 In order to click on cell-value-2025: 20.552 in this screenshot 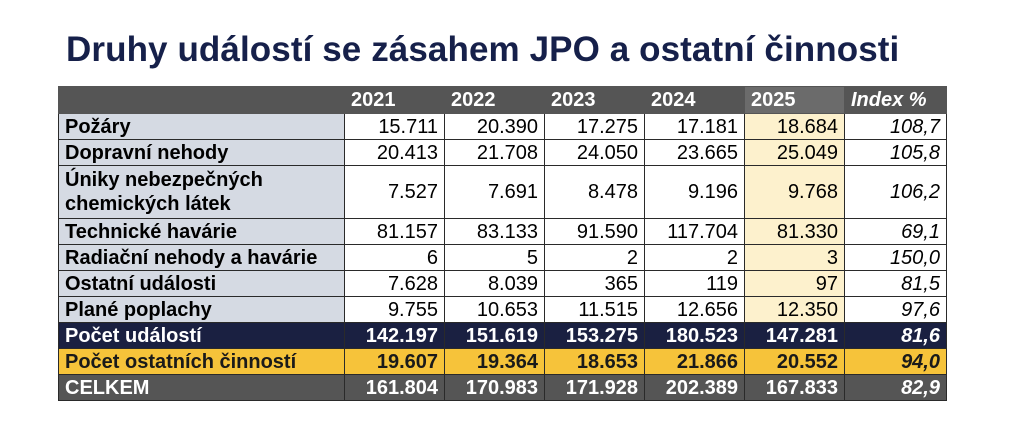, I will do `click(794, 361)`.